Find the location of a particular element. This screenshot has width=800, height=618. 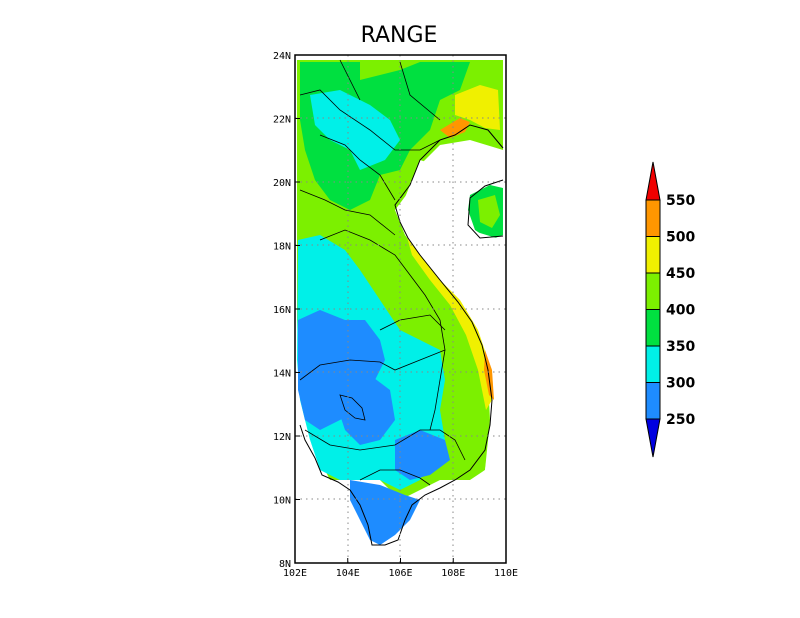

region-hainan-inner is located at coordinates (489, 211).